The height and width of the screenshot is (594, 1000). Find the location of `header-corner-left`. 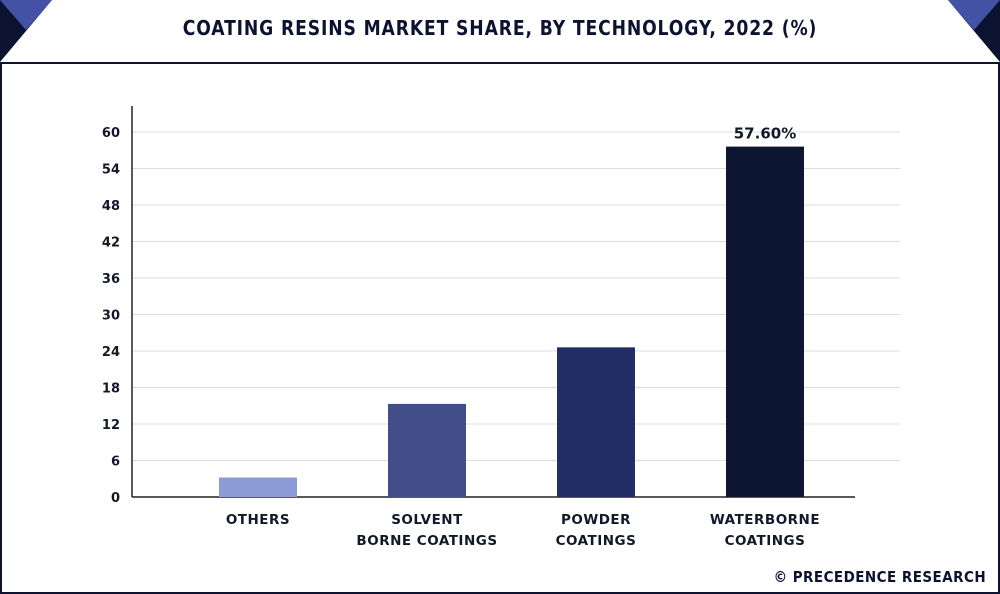

header-corner-left is located at coordinates (26, 31).